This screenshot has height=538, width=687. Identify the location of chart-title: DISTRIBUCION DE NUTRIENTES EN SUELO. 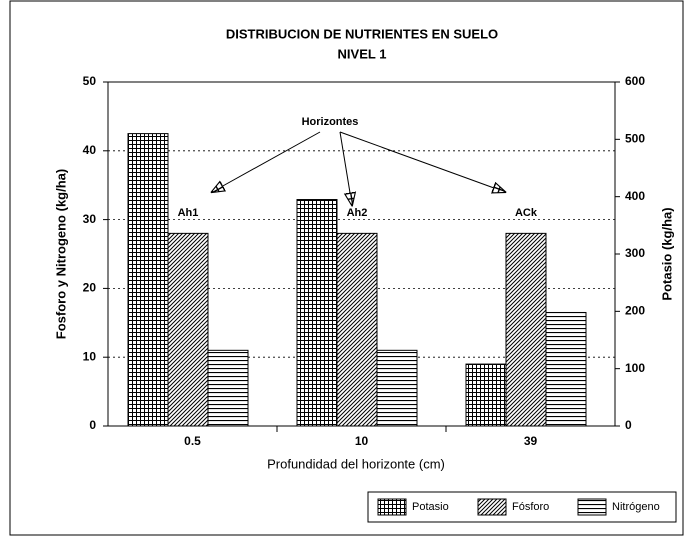
(362, 33).